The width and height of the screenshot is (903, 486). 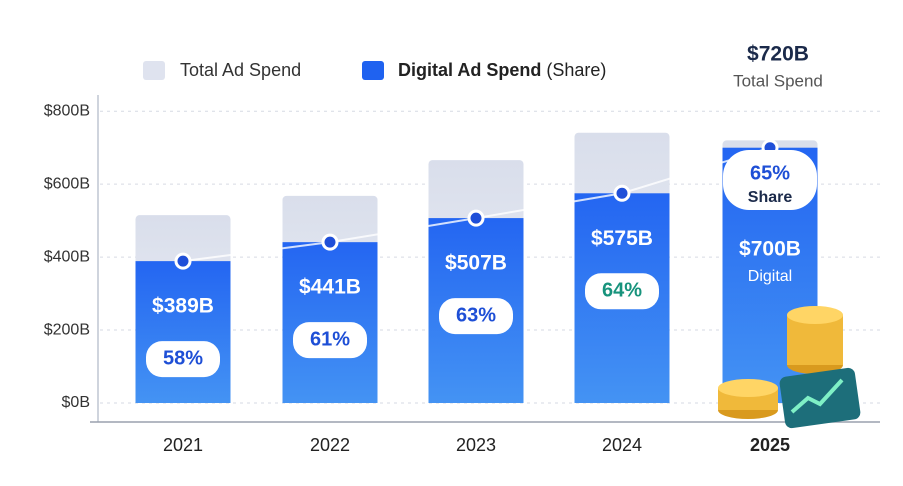 I want to click on value-label: $389B, so click(x=183, y=306).